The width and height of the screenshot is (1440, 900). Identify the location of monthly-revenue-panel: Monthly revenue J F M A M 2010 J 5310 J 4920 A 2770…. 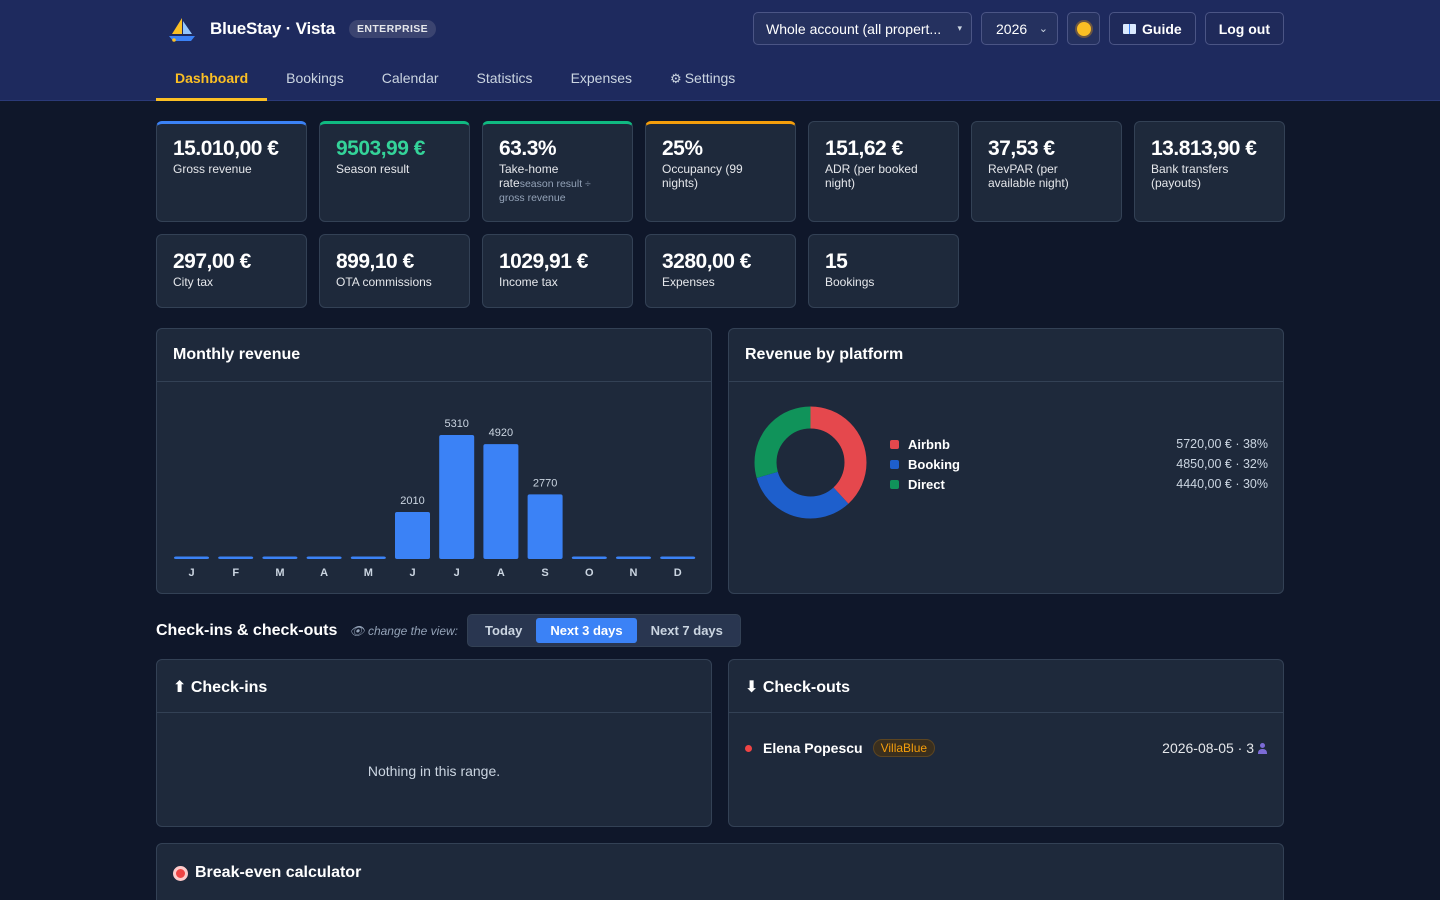
(434, 461).